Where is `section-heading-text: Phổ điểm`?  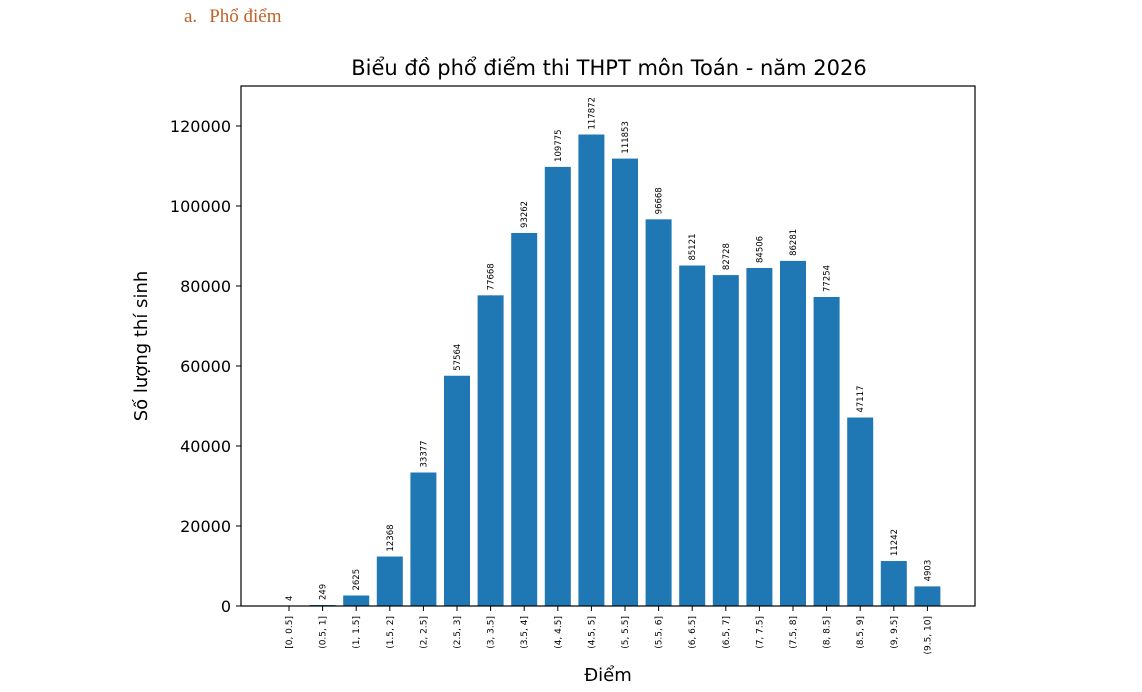
section-heading-text: Phổ điểm is located at coordinates (245, 16).